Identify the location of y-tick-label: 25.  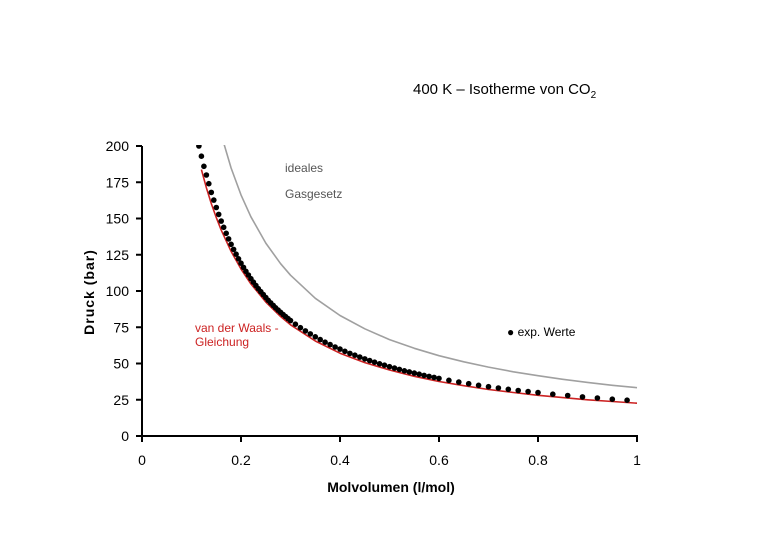
(121, 400).